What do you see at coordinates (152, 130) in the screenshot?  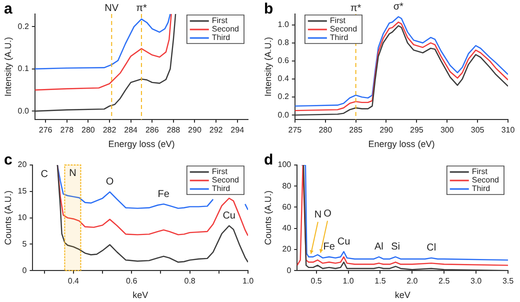 I see `x-tick-label: 286` at bounding box center [152, 130].